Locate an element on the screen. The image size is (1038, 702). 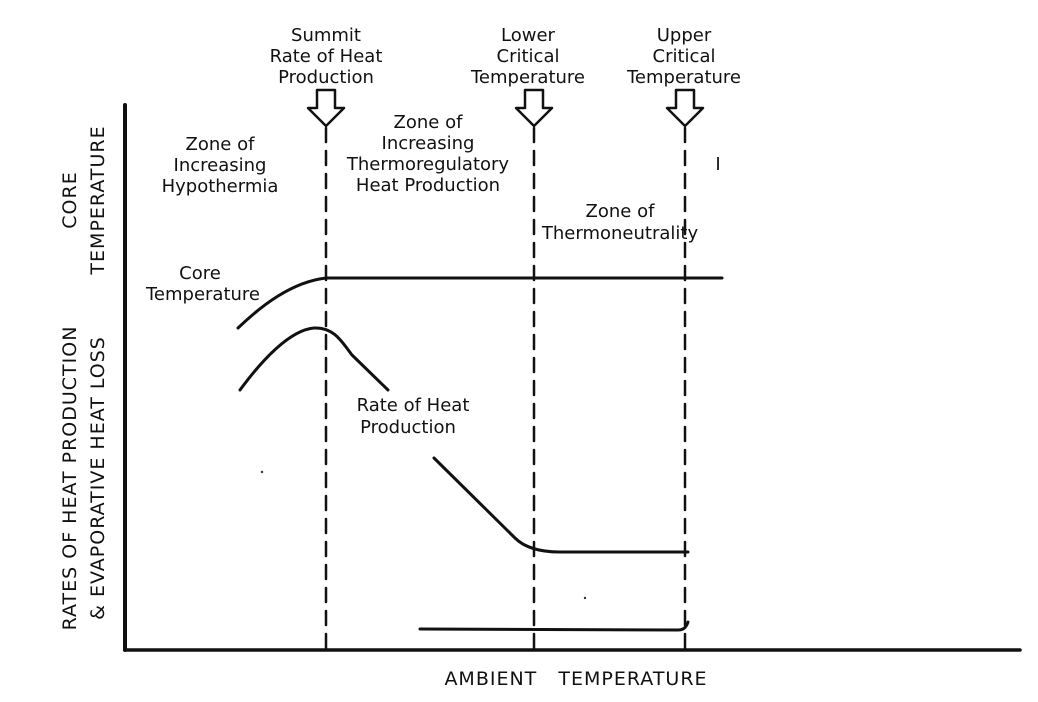
zone-hypothermia-label: Zone of Increasing Hypothermia is located at coordinates (220, 165).